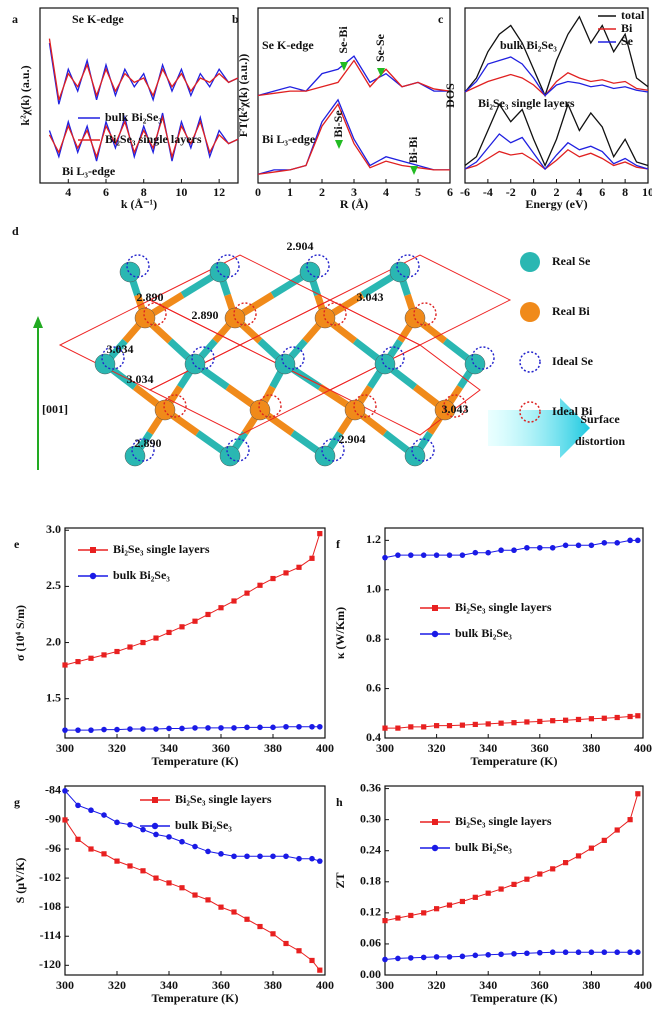  Describe the element at coordinates (38, 322) in the screenshot. I see `arrow-head` at that location.